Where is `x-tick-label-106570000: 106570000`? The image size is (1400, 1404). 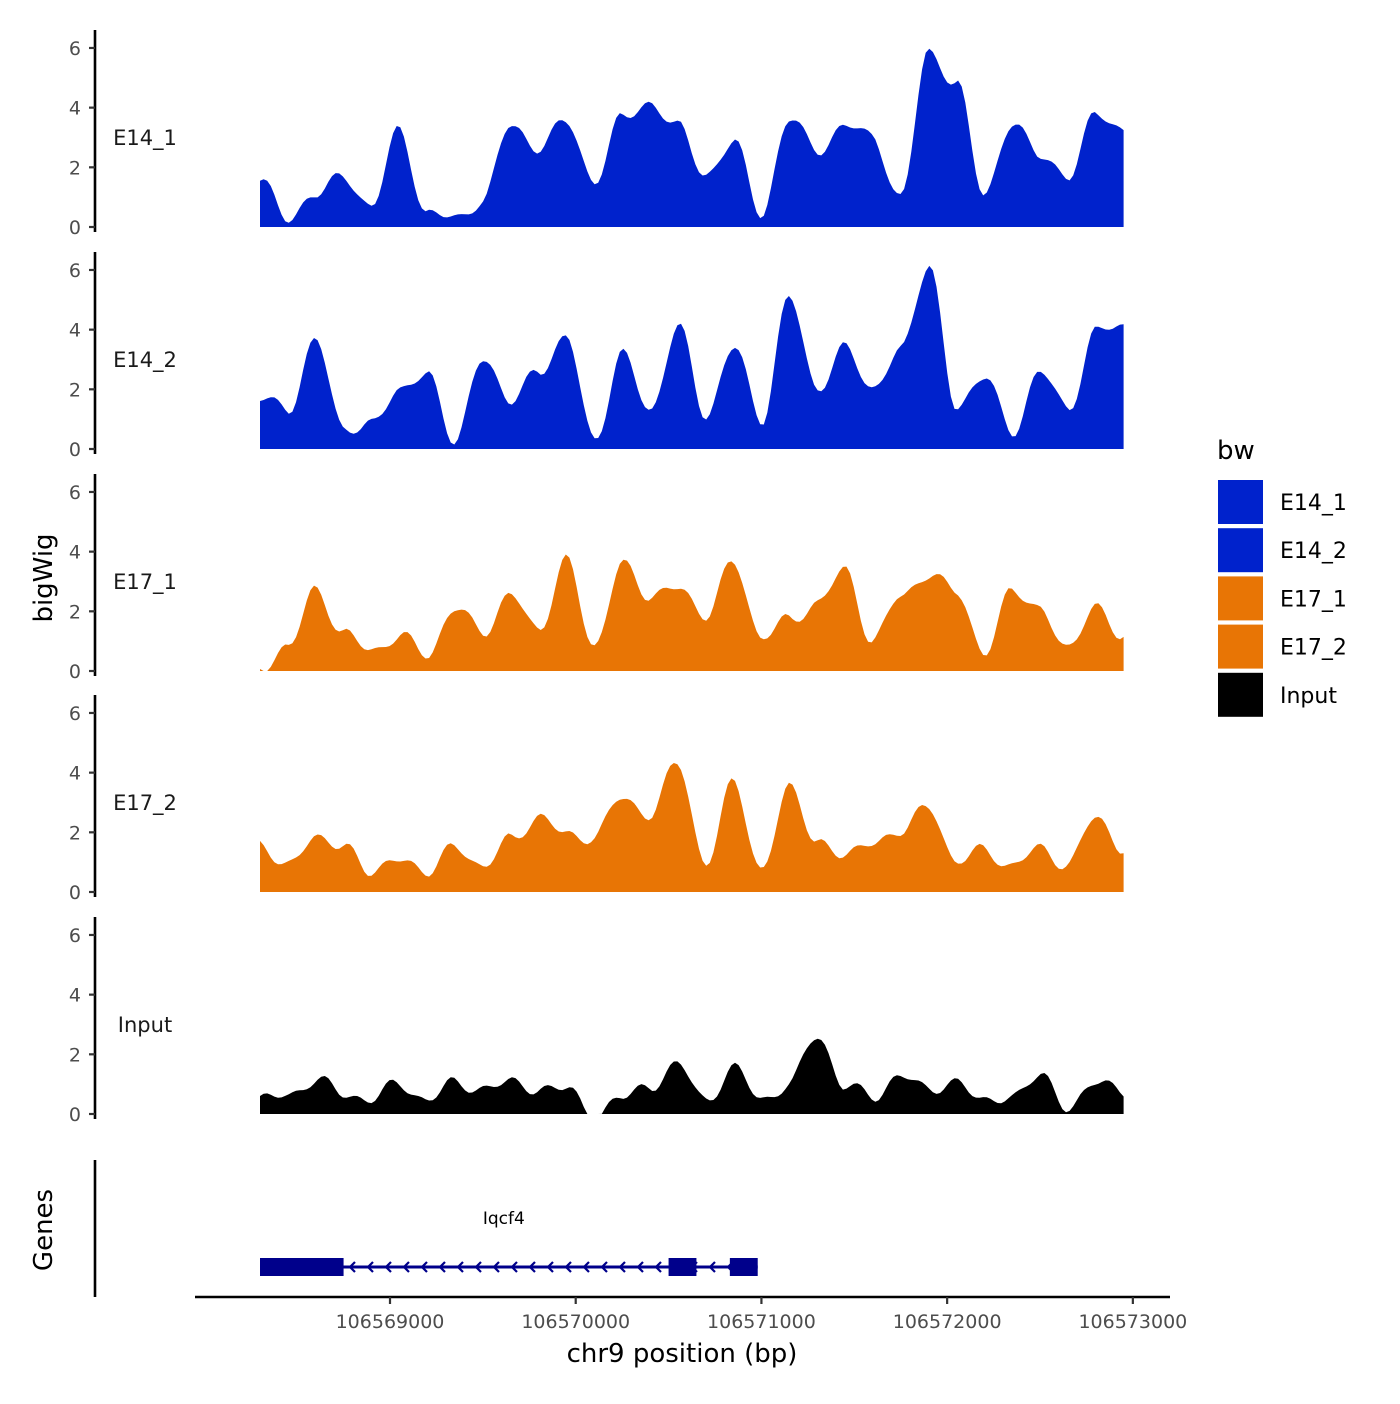 x-tick-label-106570000: 106570000 is located at coordinates (575, 1322).